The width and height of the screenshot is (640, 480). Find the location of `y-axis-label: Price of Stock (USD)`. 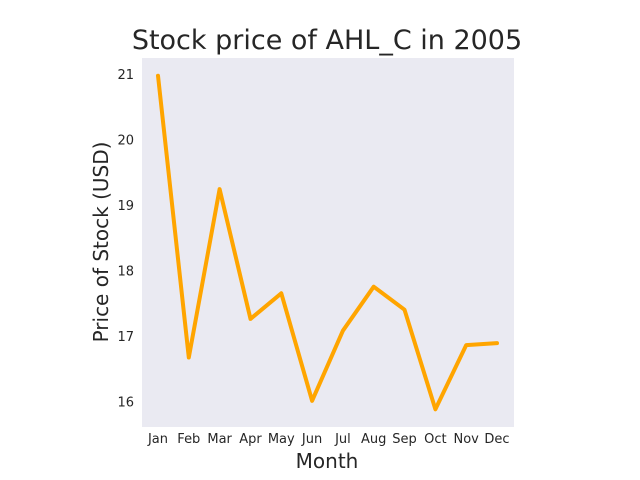

y-axis-label: Price of Stock (USD) is located at coordinates (101, 242).